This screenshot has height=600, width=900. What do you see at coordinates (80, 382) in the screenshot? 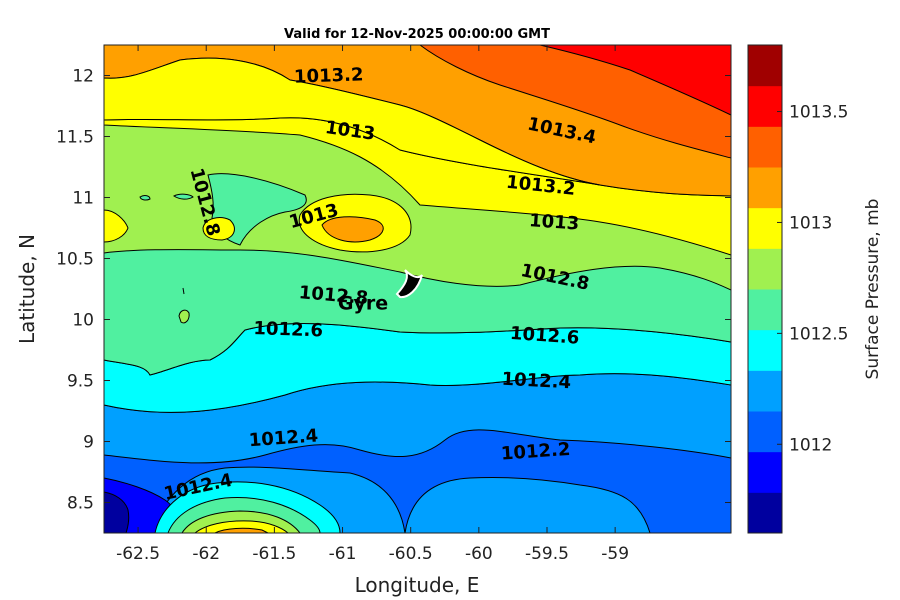
I see `y-tick-label: 9.5` at bounding box center [80, 382].